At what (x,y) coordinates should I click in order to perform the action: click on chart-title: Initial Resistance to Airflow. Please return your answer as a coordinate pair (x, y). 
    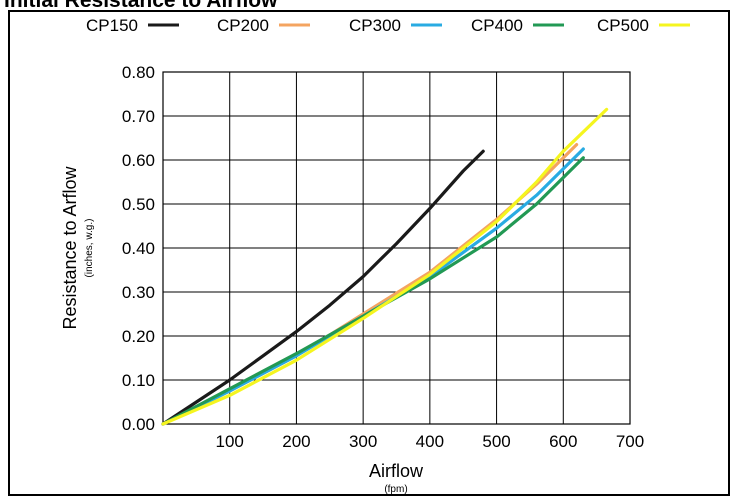
    Looking at the image, I should click on (141, 6).